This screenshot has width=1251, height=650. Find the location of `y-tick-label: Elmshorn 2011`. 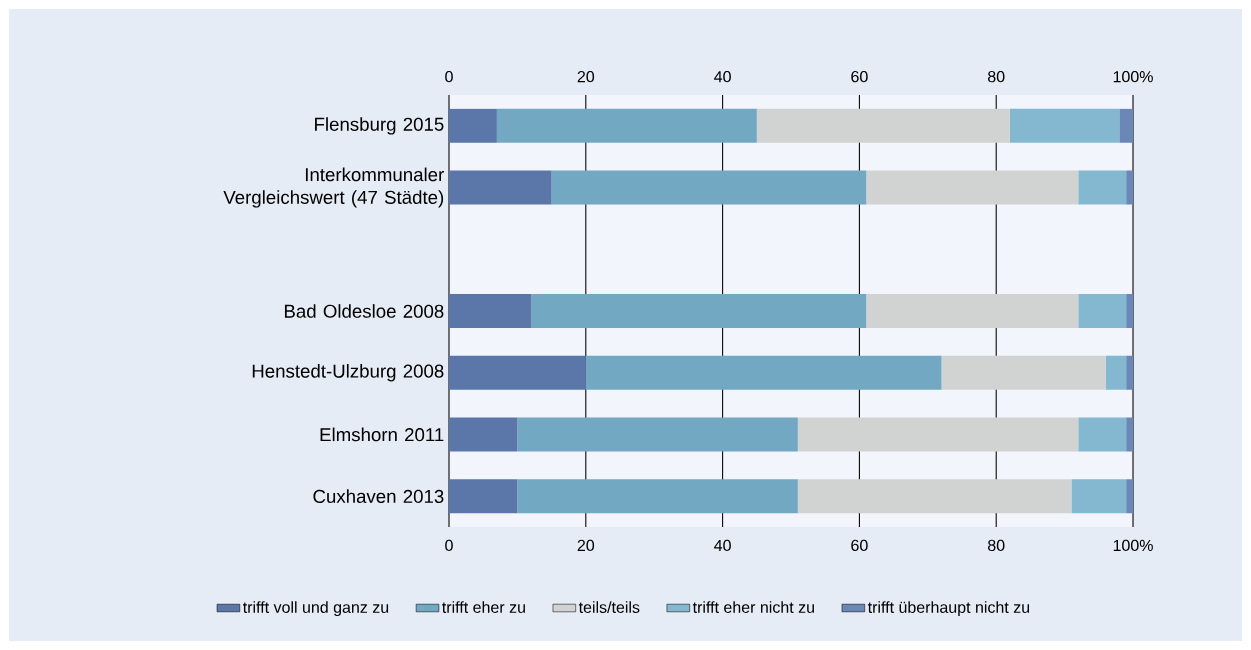

y-tick-label: Elmshorn 2011 is located at coordinates (382, 434).